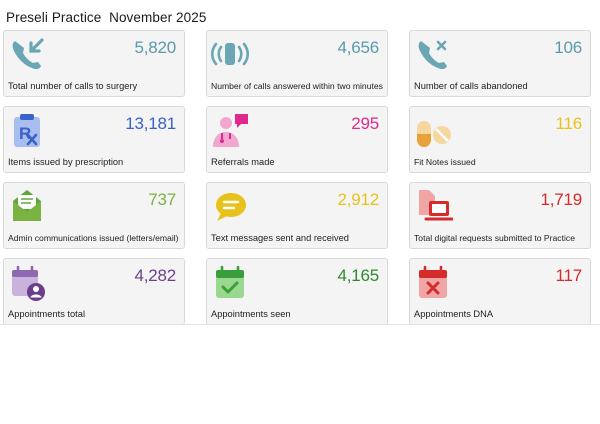  What do you see at coordinates (243, 162) in the screenshot?
I see `stat-label: Referrals made` at bounding box center [243, 162].